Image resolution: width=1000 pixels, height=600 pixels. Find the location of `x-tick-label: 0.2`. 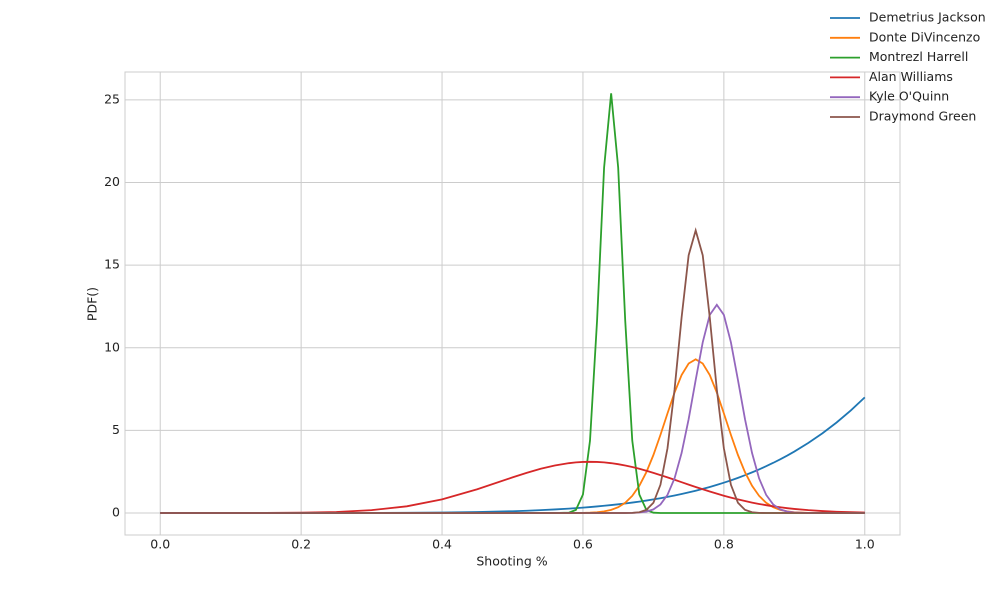

x-tick-label: 0.2 is located at coordinates (301, 544).